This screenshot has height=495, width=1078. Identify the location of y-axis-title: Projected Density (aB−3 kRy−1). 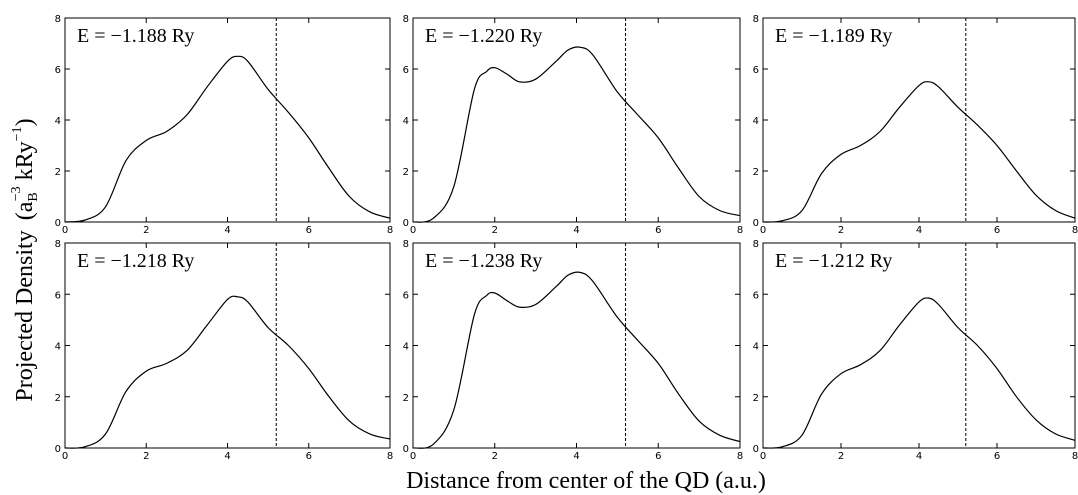
(25, 259).